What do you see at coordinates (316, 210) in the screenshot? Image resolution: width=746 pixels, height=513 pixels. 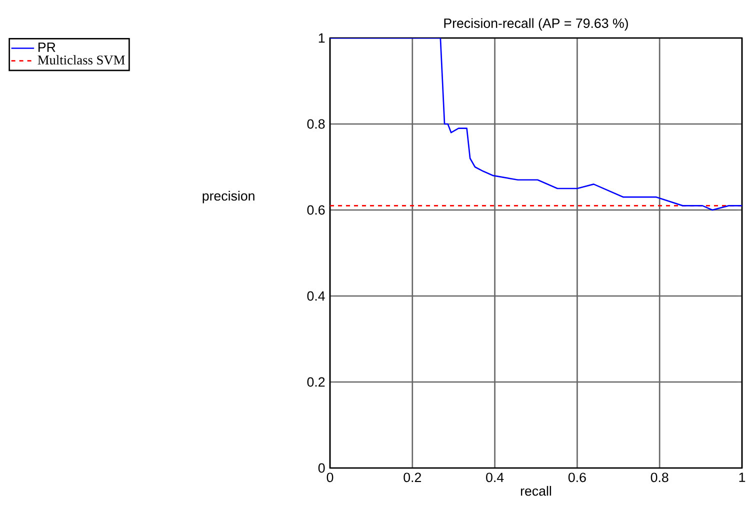 I see `y-tick-label: 0.6` at bounding box center [316, 210].